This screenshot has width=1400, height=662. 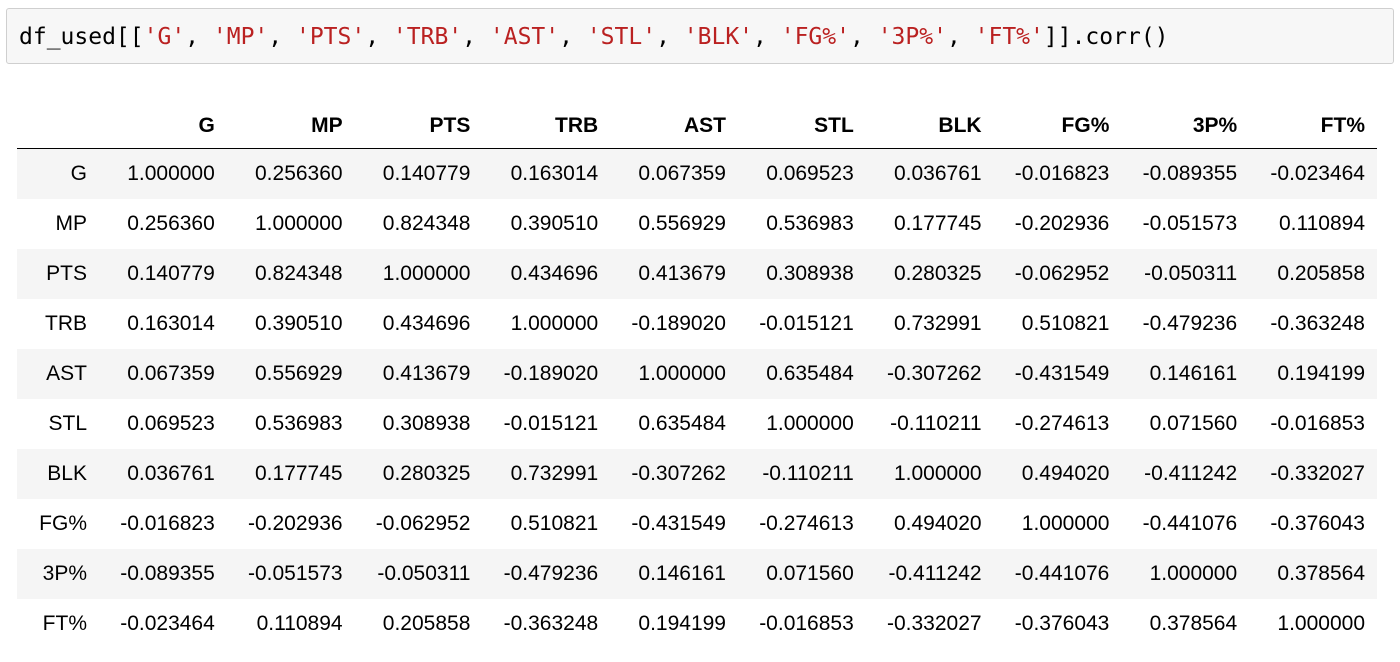 I want to click on row-header: STL, so click(x=58, y=424).